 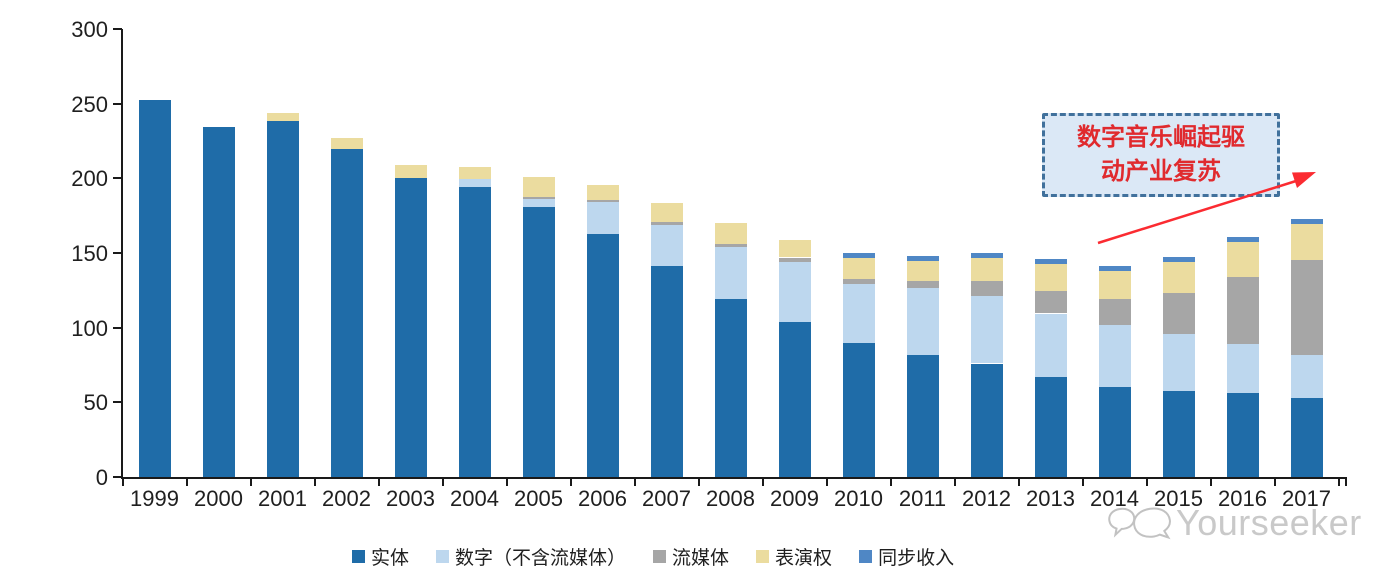 I want to click on bar-segment-performance-2002, so click(x=346, y=143).